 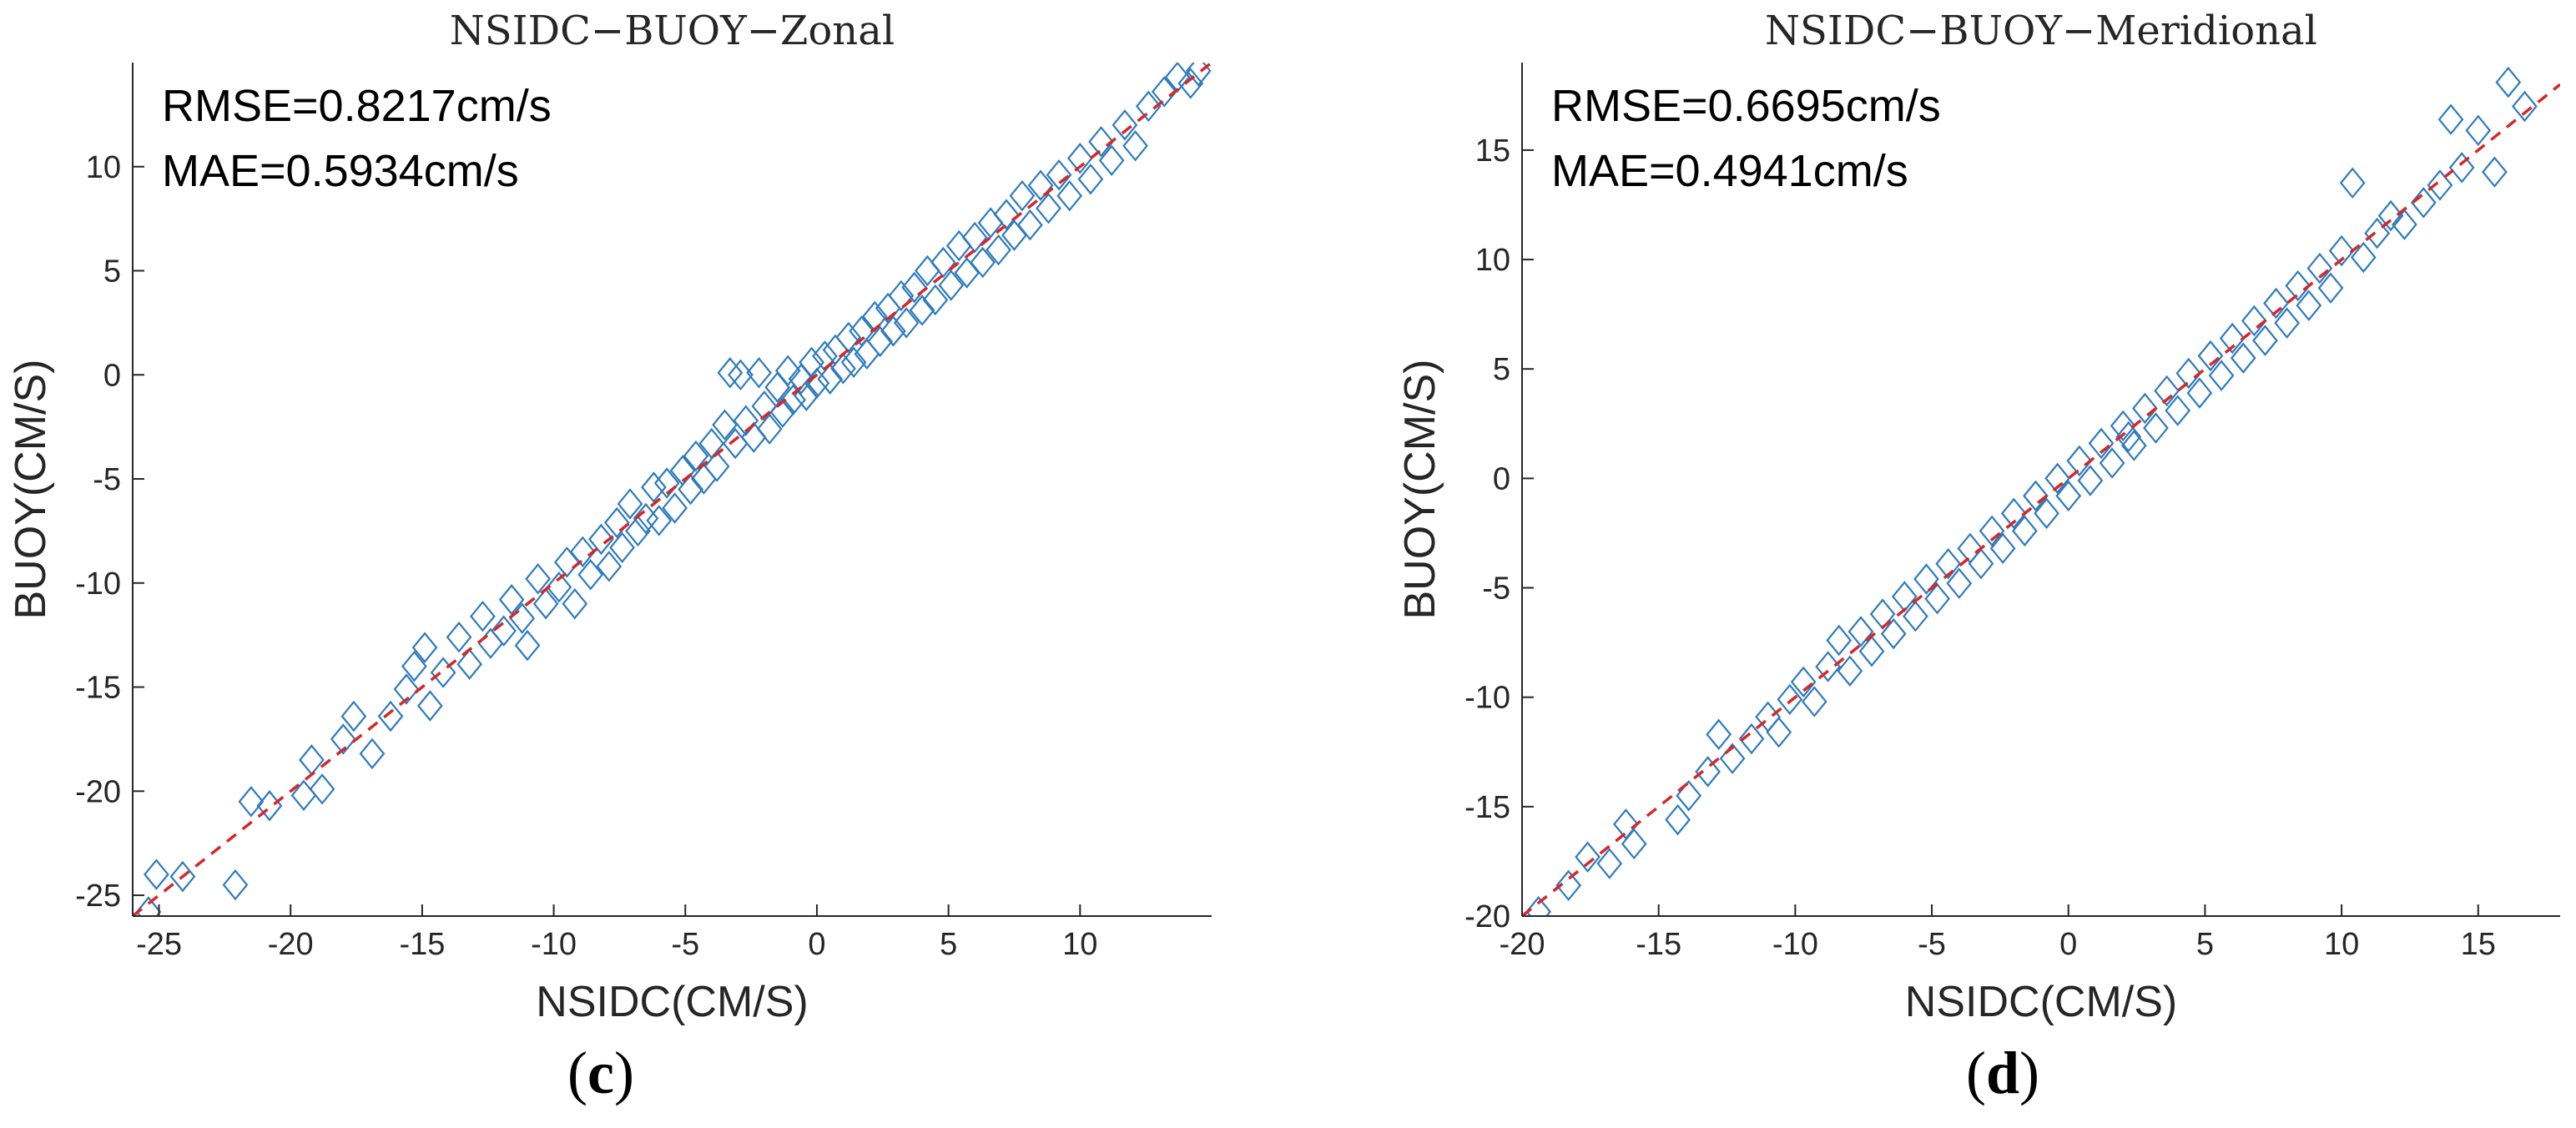 What do you see at coordinates (1522, 945) in the screenshot?
I see `x-tick-label: -20` at bounding box center [1522, 945].